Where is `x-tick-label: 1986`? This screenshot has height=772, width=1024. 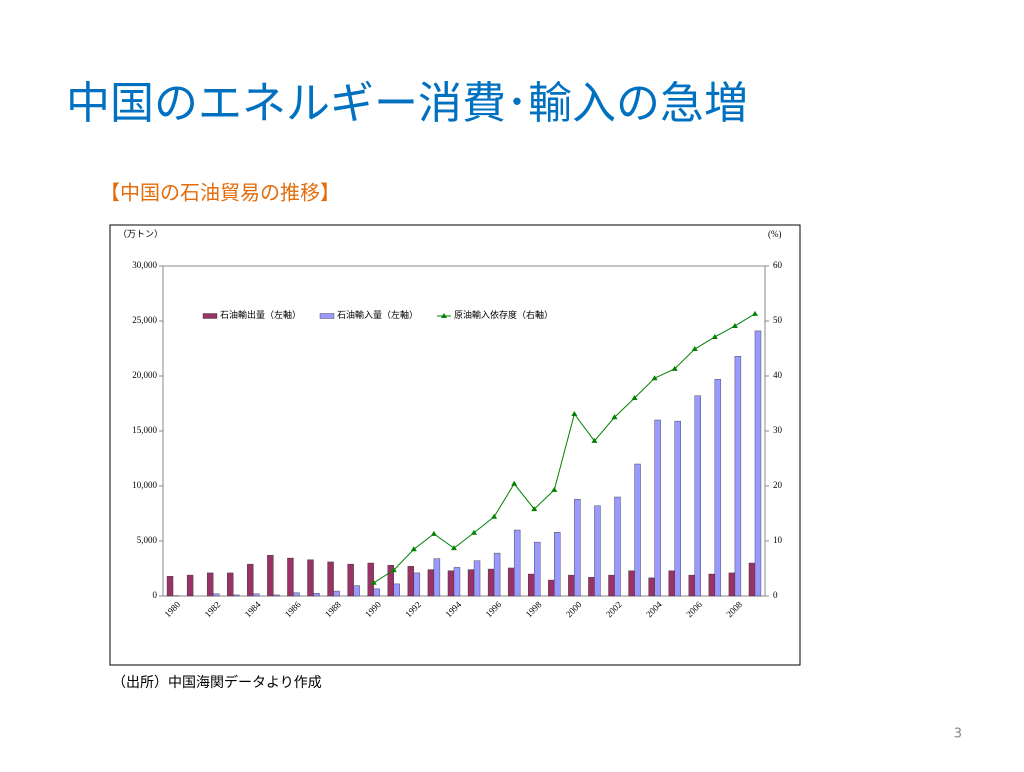
x-tick-label: 1986 is located at coordinates (293, 609).